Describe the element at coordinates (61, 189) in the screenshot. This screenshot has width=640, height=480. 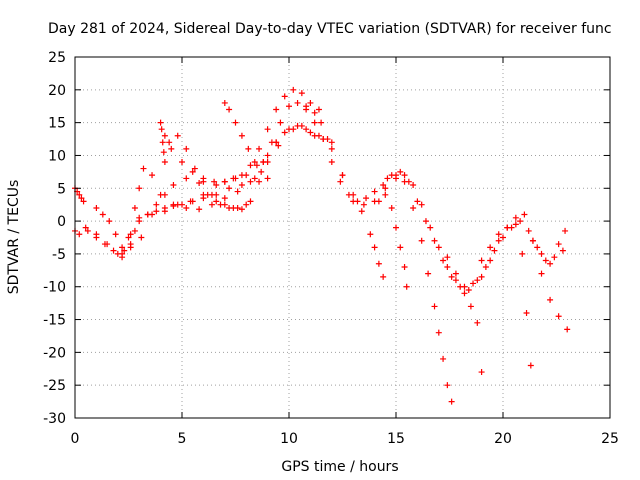
I see `y-tick-label: 5` at that location.